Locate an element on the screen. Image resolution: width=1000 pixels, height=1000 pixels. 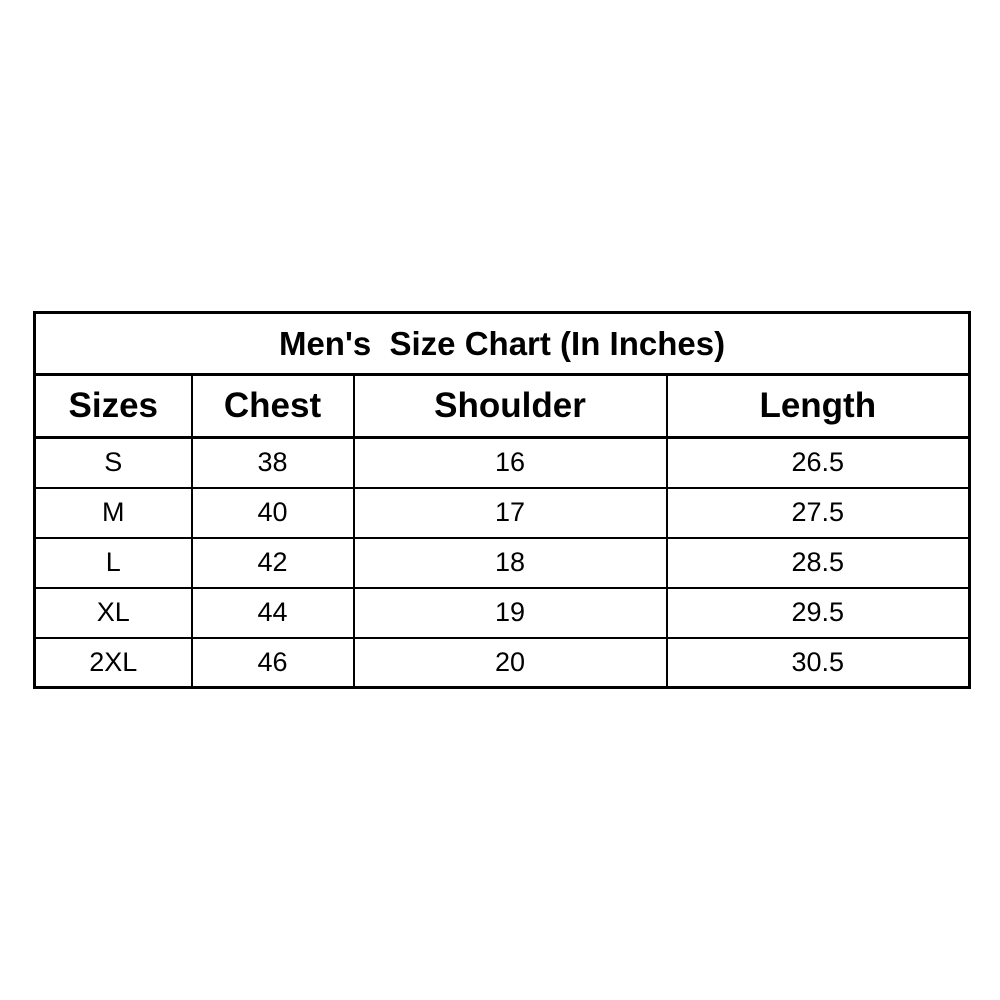
chest-cell: 38 is located at coordinates (272, 462).